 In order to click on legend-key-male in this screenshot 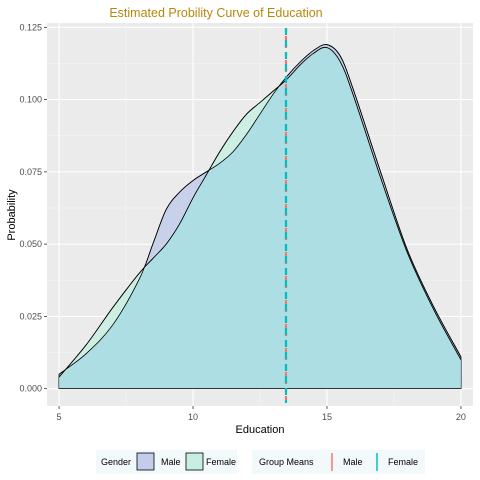, I will do `click(145, 461)`.